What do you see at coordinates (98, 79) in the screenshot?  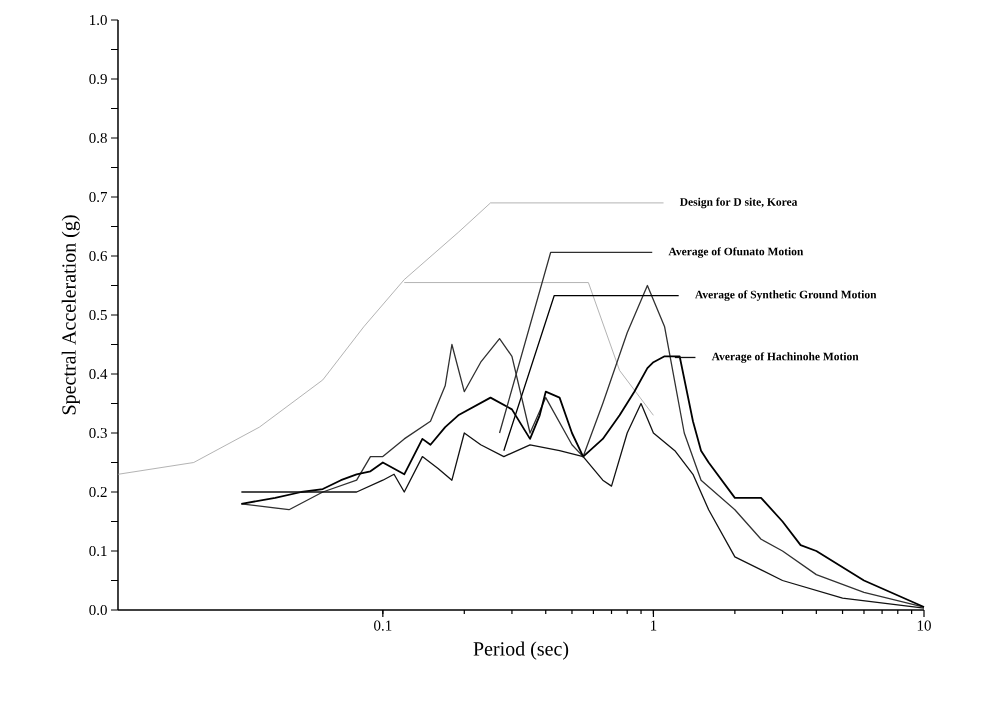 I see `y-tick-label: 0.9` at bounding box center [98, 79].